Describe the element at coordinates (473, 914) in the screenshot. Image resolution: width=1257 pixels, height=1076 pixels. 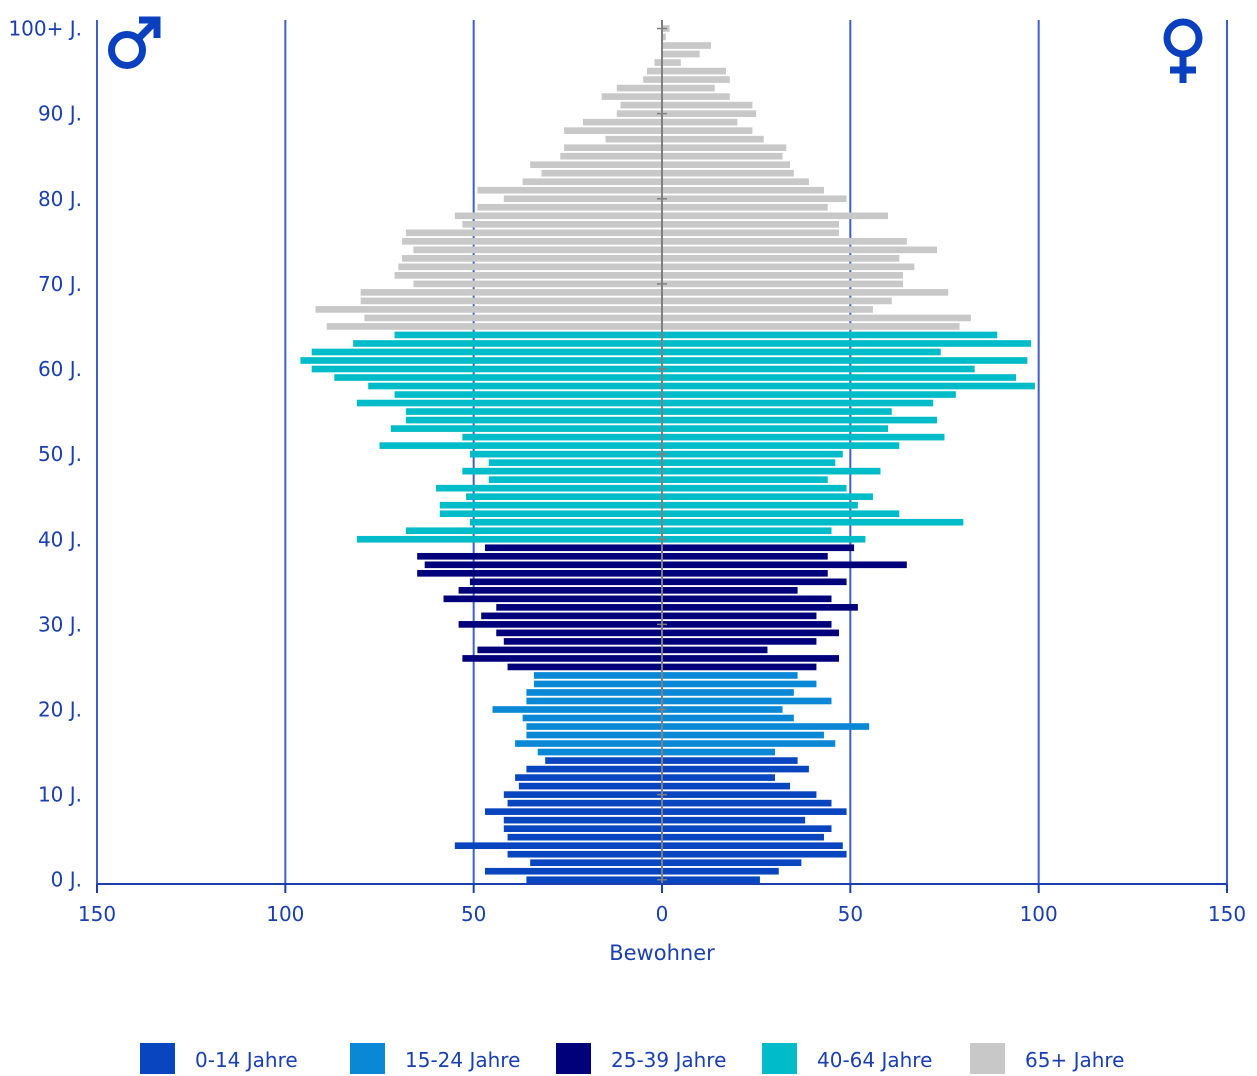
I see `x-tick-label: 50` at that location.